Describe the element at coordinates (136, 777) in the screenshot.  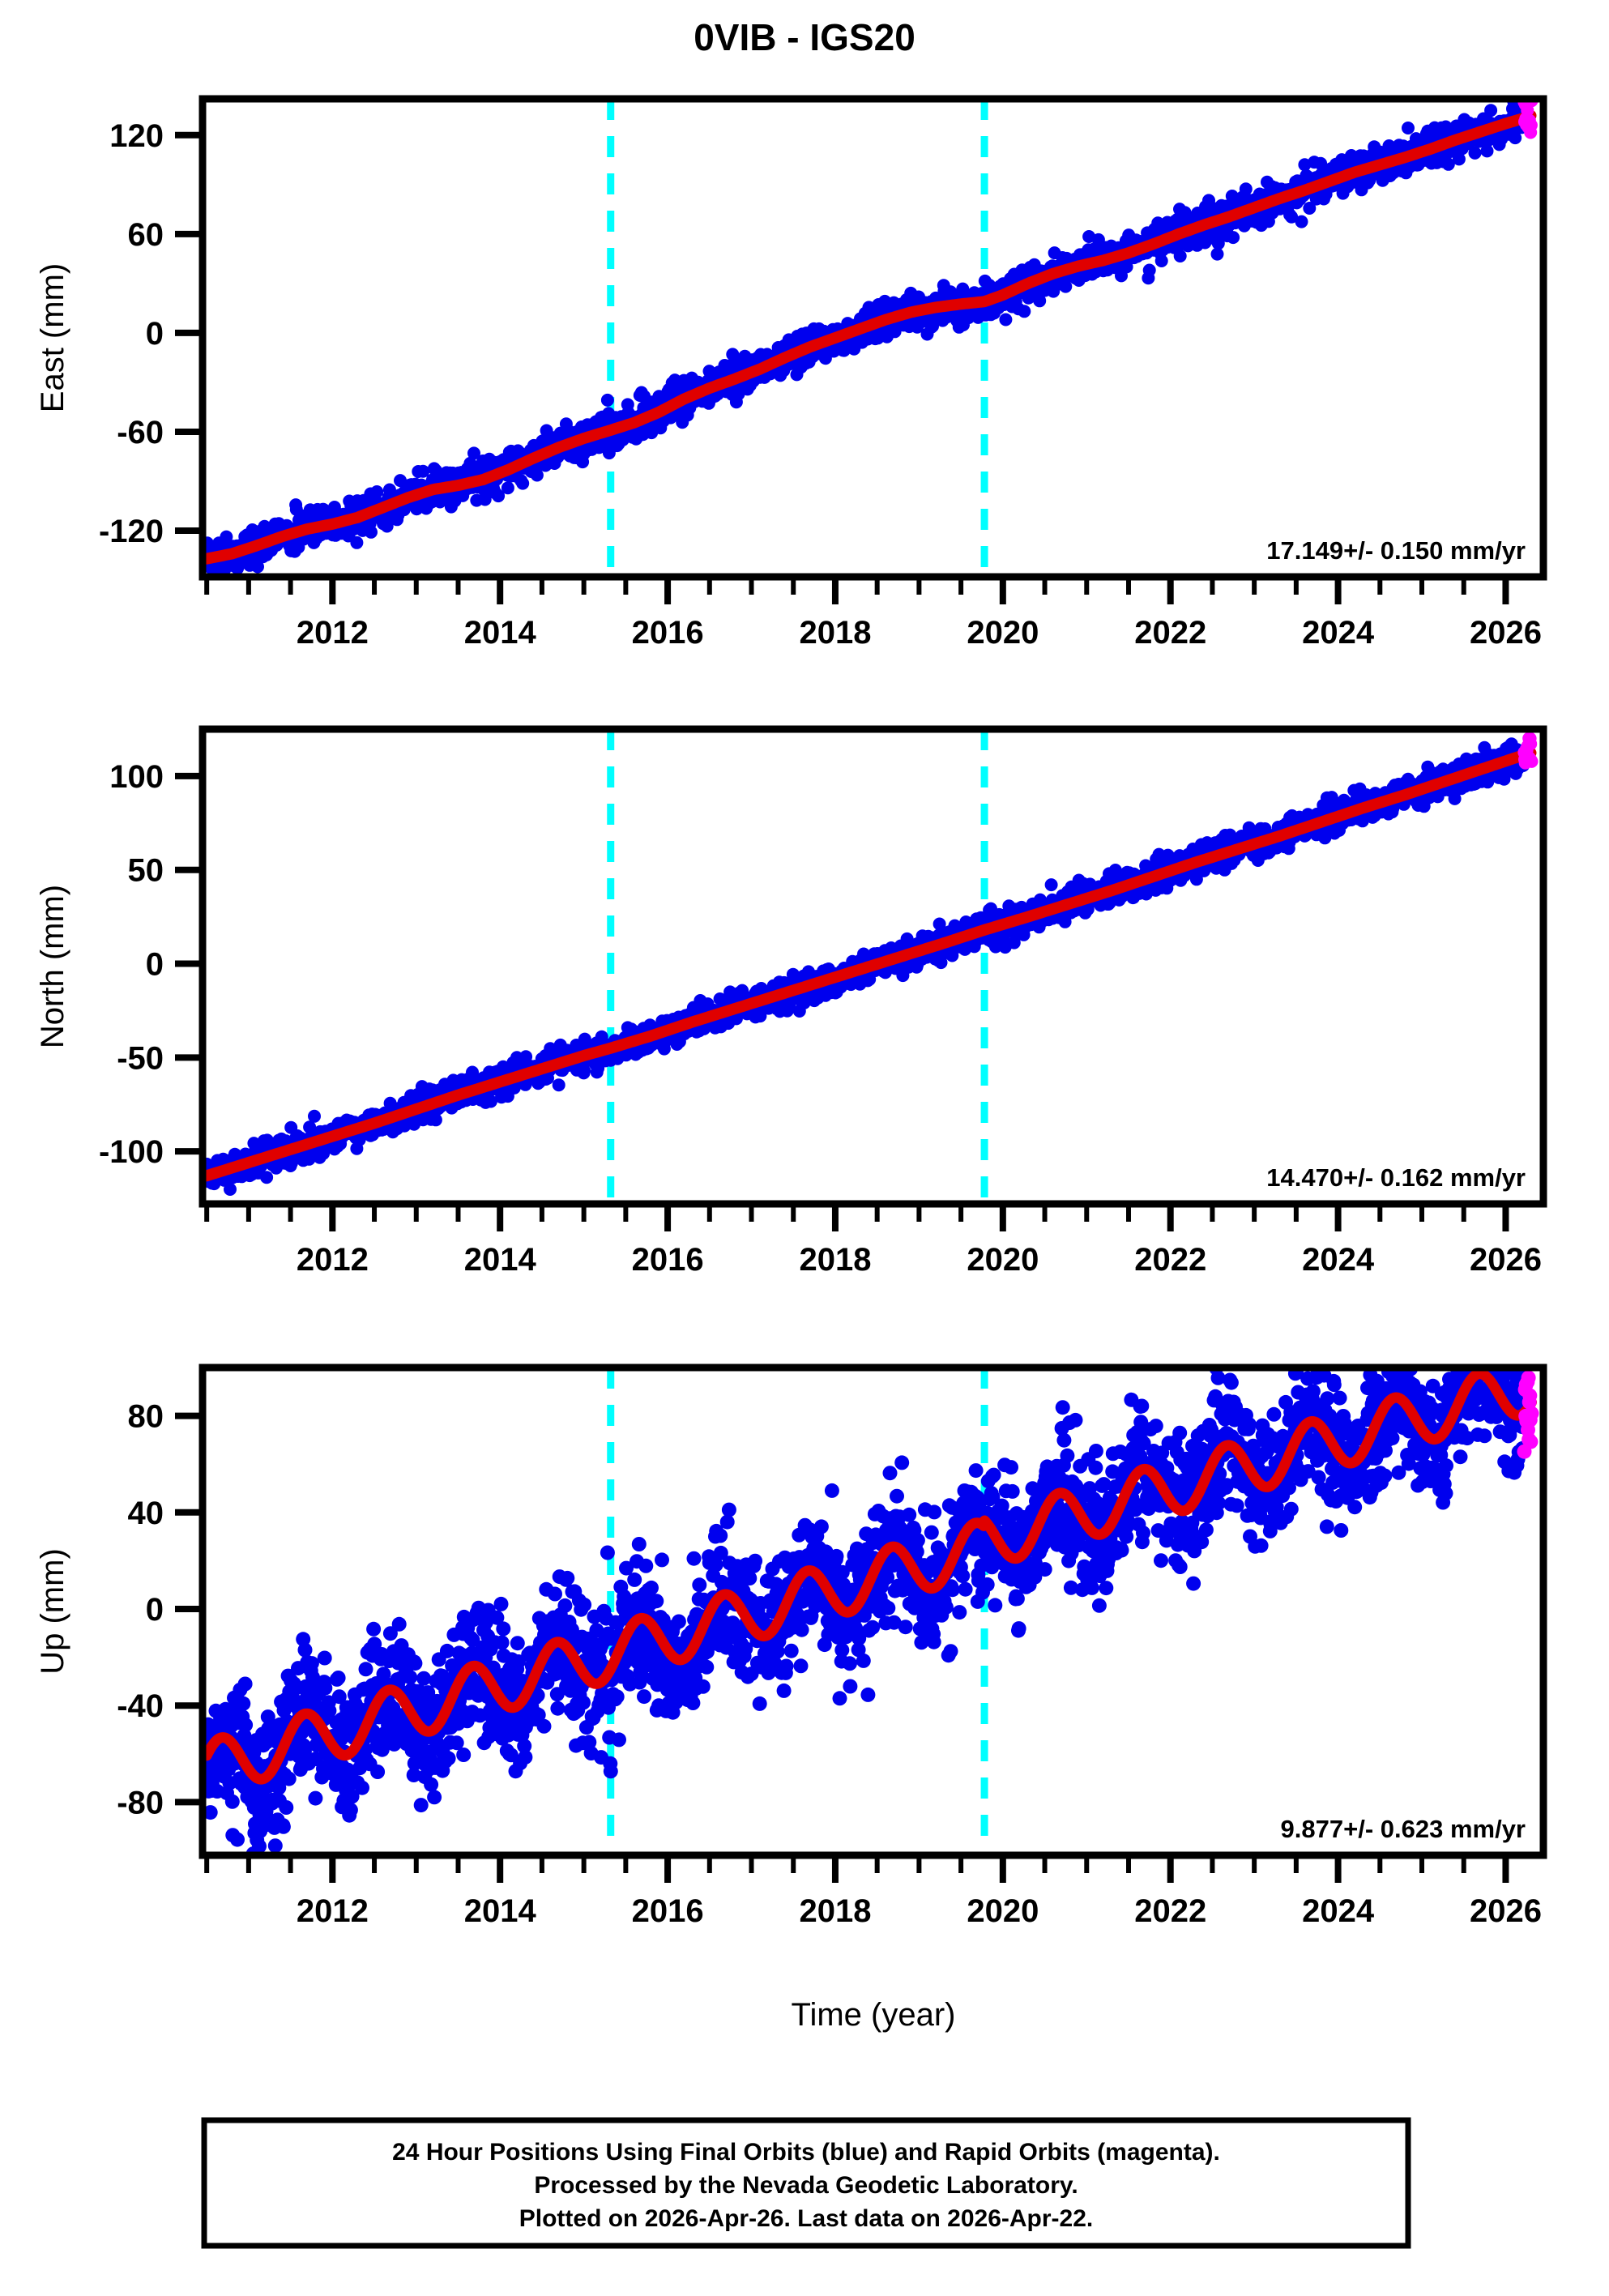
I see `y-tick-label: 100` at that location.